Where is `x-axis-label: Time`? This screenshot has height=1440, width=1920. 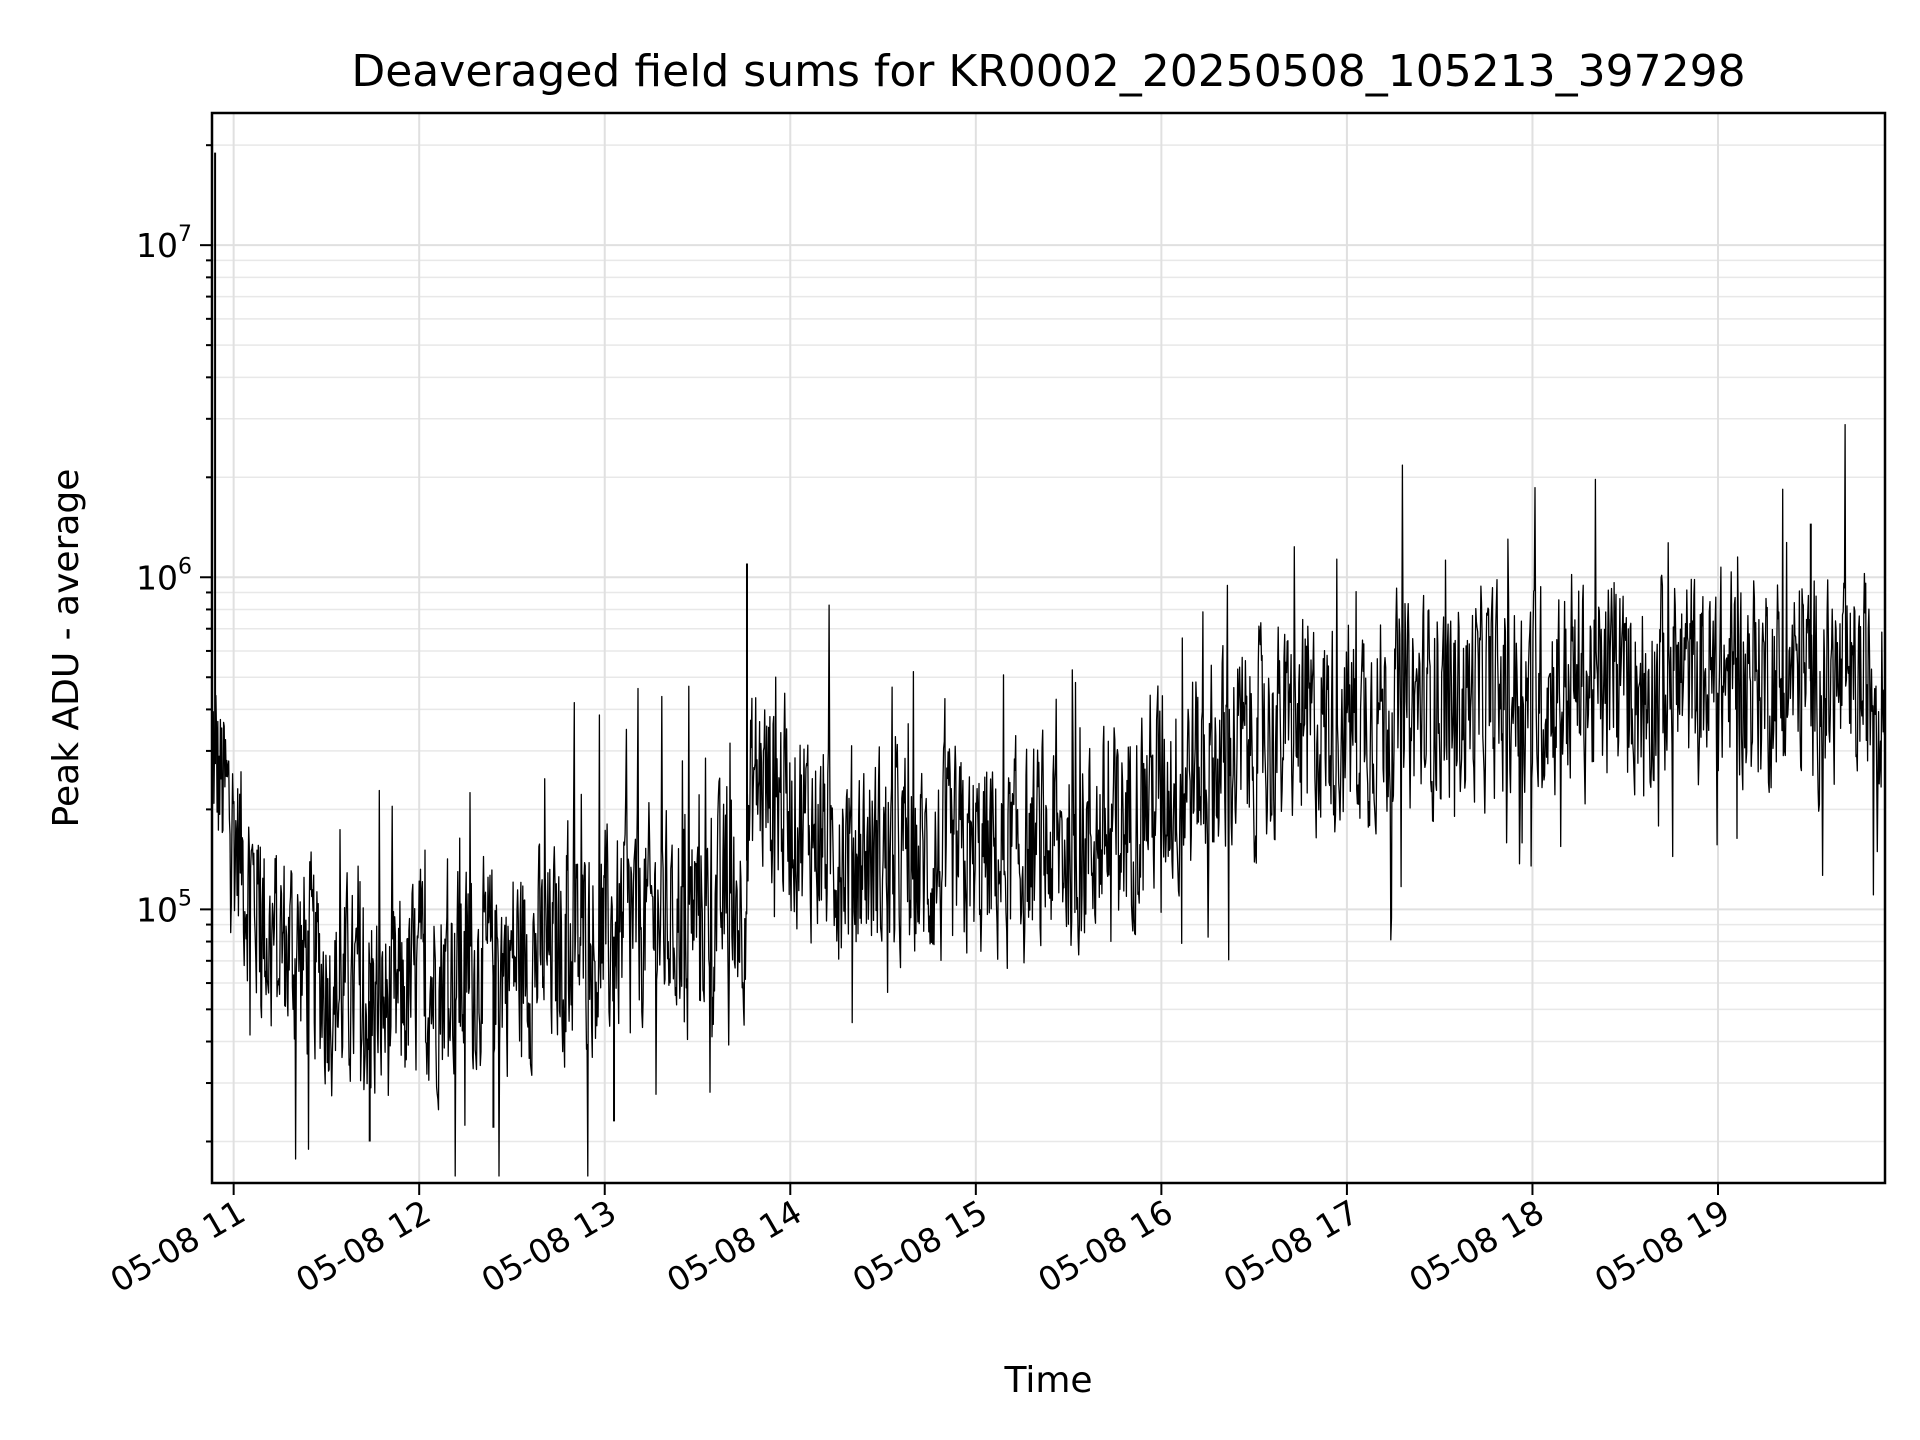
x-axis-label: Time is located at coordinates (1047, 1380).